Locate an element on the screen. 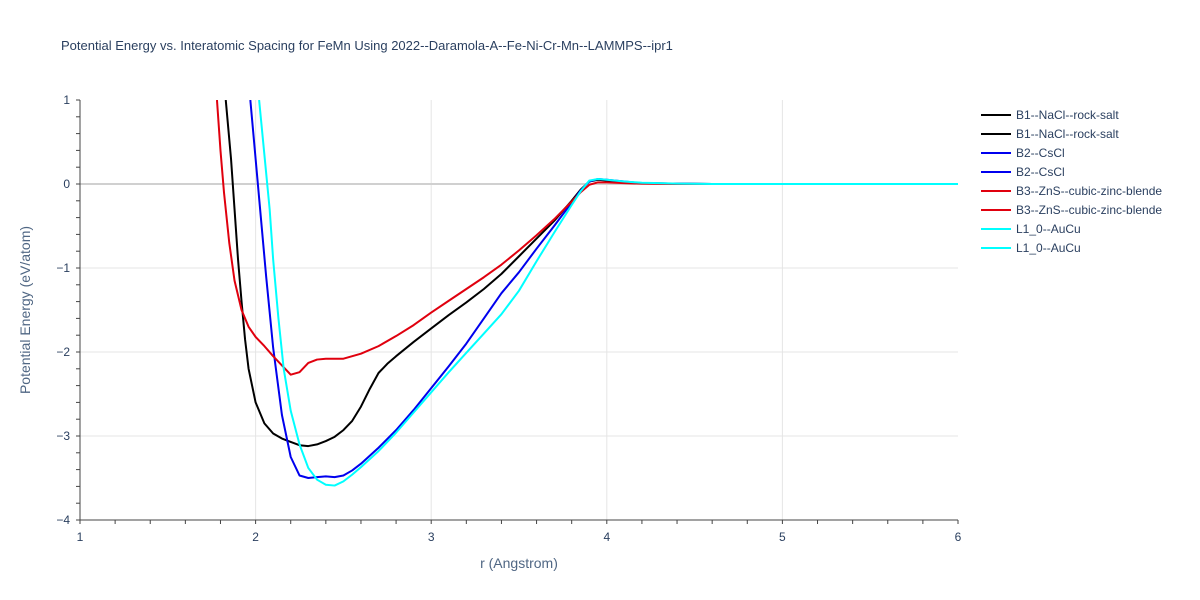  x-tick-label: 1 is located at coordinates (80, 537).